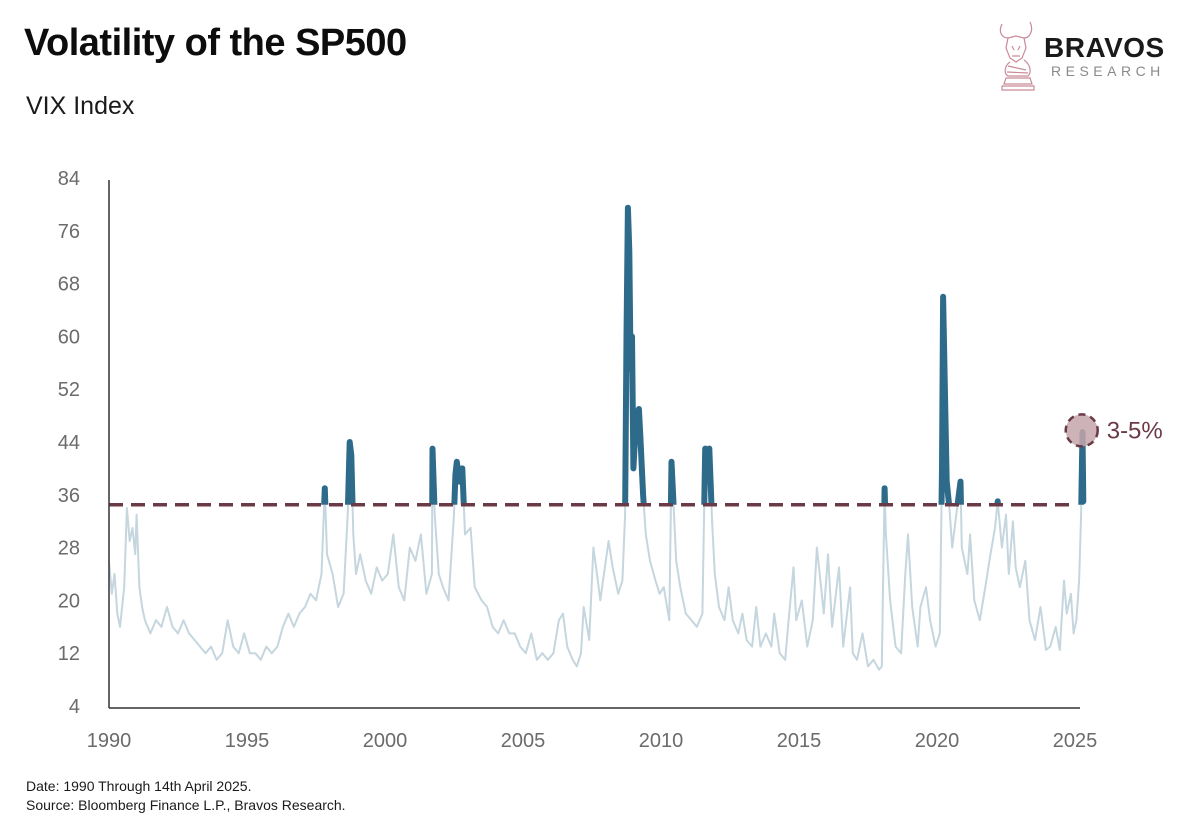 The width and height of the screenshot is (1182, 834). I want to click on y-tick-label: 12, so click(69, 654).